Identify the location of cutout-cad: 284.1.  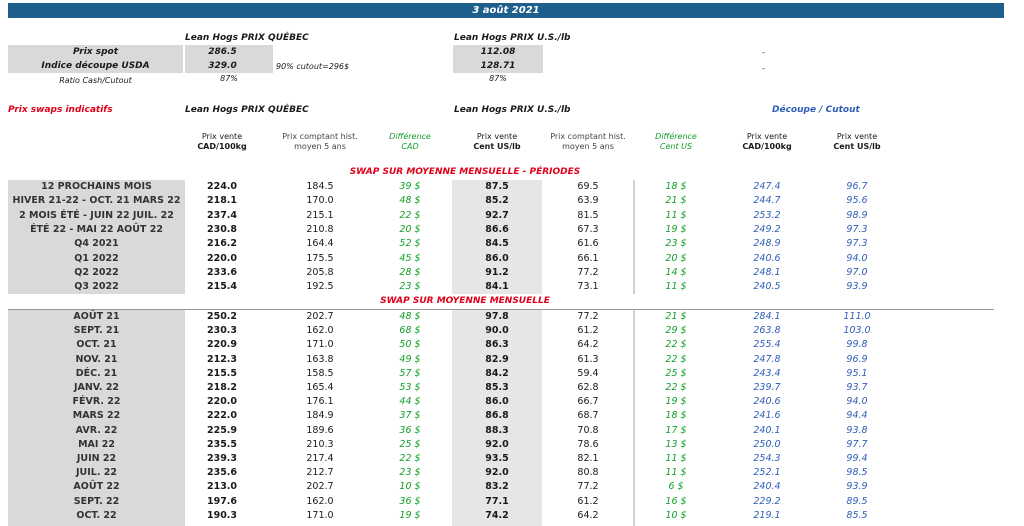
(767, 316).